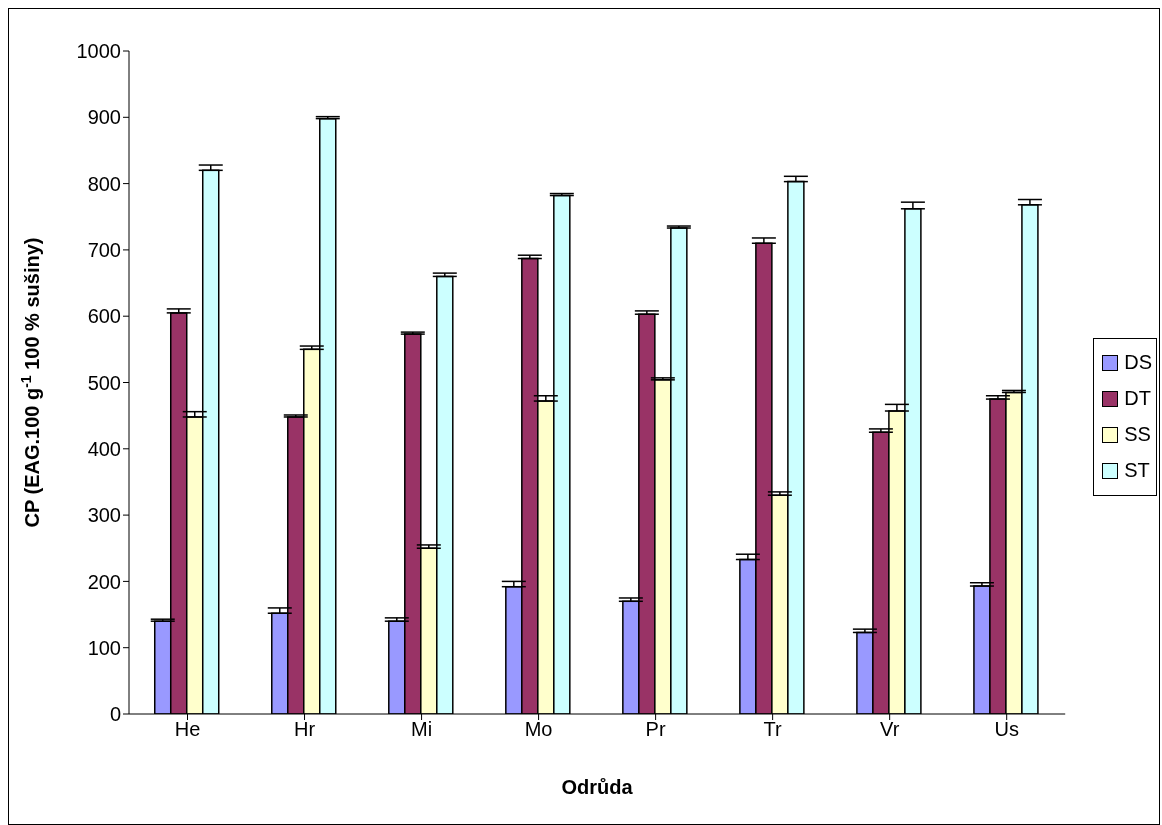 This screenshot has width=1162, height=825. I want to click on x-tick-label: Us, so click(1006, 729).